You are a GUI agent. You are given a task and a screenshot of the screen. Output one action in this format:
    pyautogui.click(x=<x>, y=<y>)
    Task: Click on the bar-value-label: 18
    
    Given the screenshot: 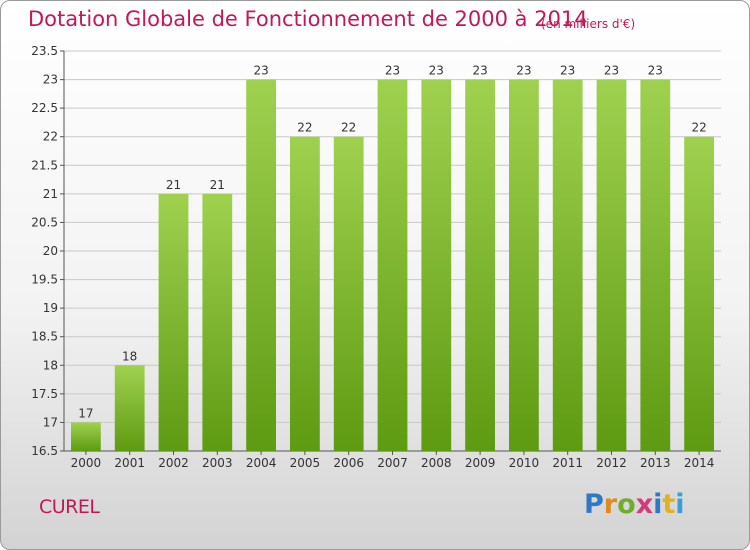 What is the action you would take?
    pyautogui.click(x=129, y=356)
    